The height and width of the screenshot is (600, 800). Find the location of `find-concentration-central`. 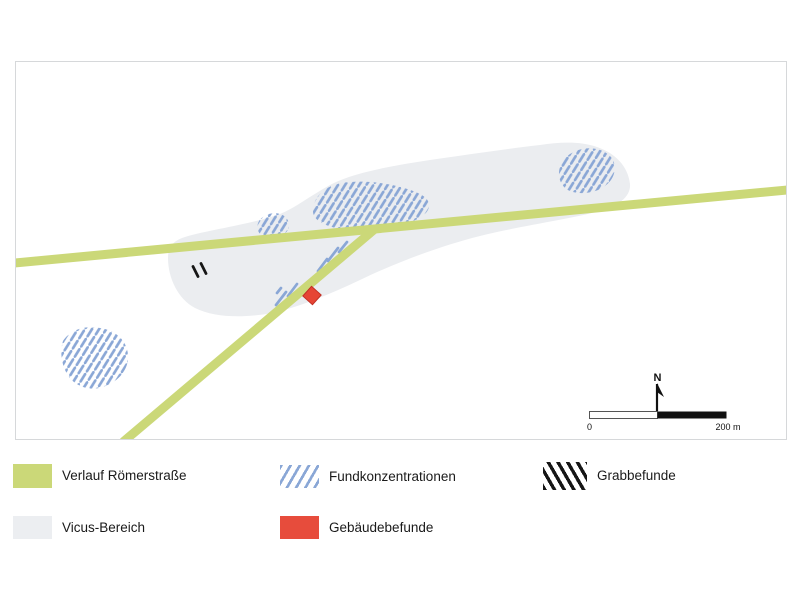

find-concentration-central is located at coordinates (371, 206).